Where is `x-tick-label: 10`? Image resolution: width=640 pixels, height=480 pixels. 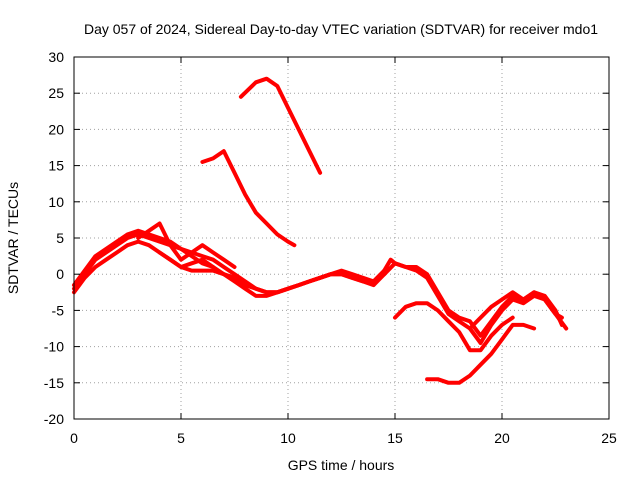 x-tick-label: 10 is located at coordinates (288, 438).